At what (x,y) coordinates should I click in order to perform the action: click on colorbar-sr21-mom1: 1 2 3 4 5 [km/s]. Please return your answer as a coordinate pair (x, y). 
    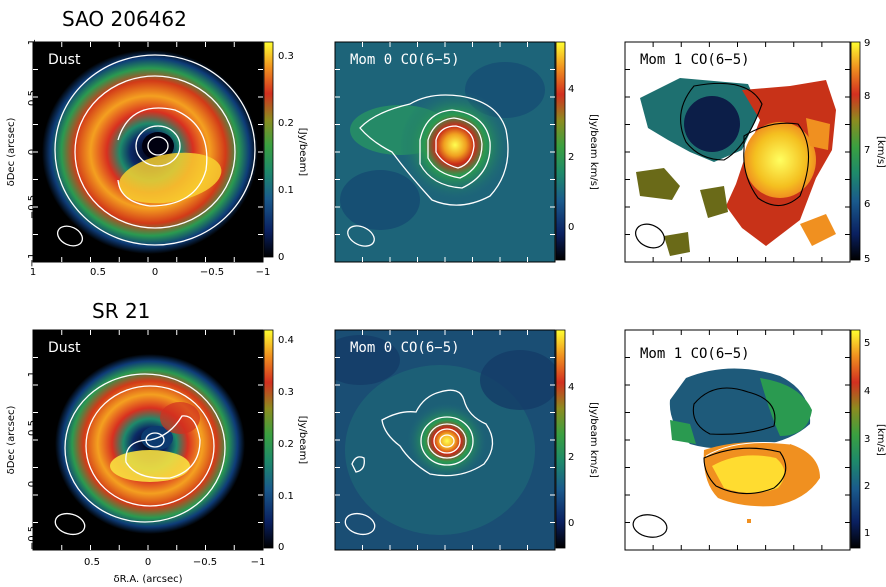
    Looking at the image, I should click on (868, 439).